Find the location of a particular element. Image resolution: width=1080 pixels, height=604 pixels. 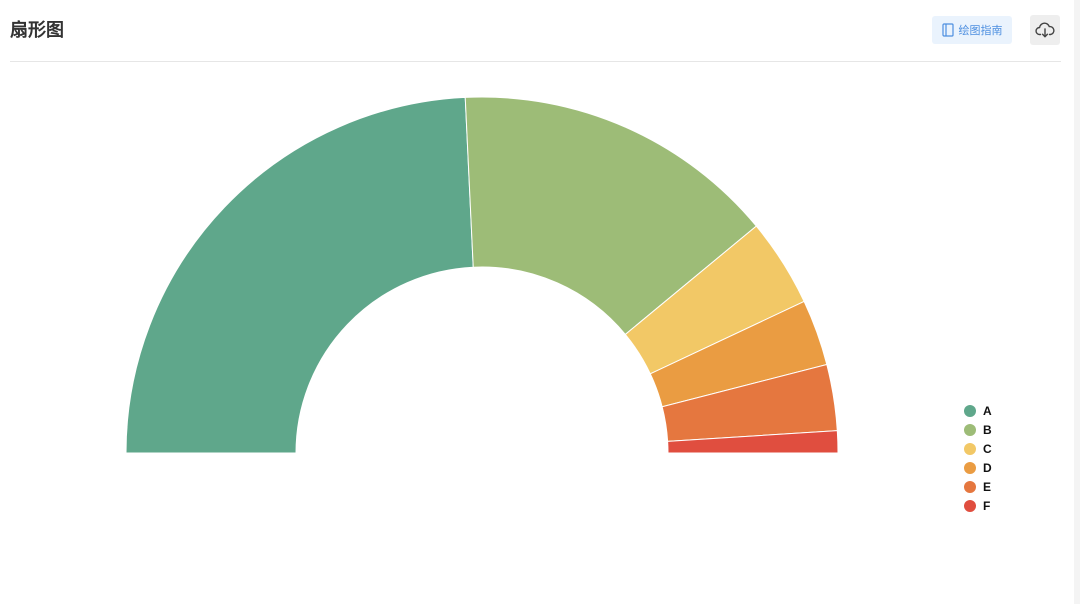

legend-item-a: A is located at coordinates (978, 410).